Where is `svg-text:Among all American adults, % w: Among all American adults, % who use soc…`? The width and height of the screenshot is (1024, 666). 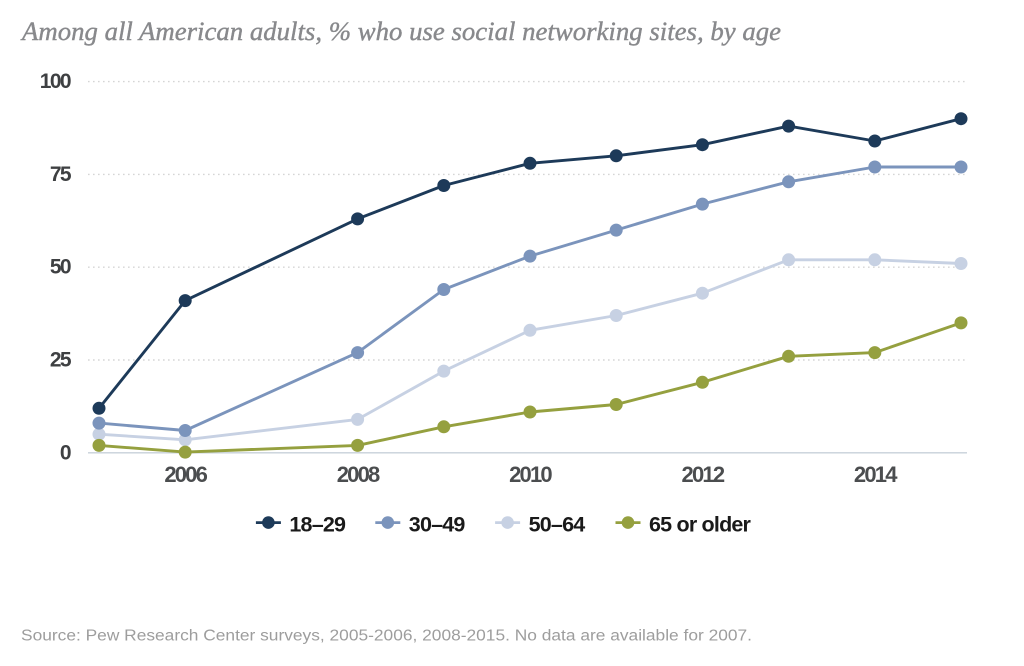
svg-text:Among all American adults, % w: Among all American adults, % who use soc… is located at coordinates (400, 31).